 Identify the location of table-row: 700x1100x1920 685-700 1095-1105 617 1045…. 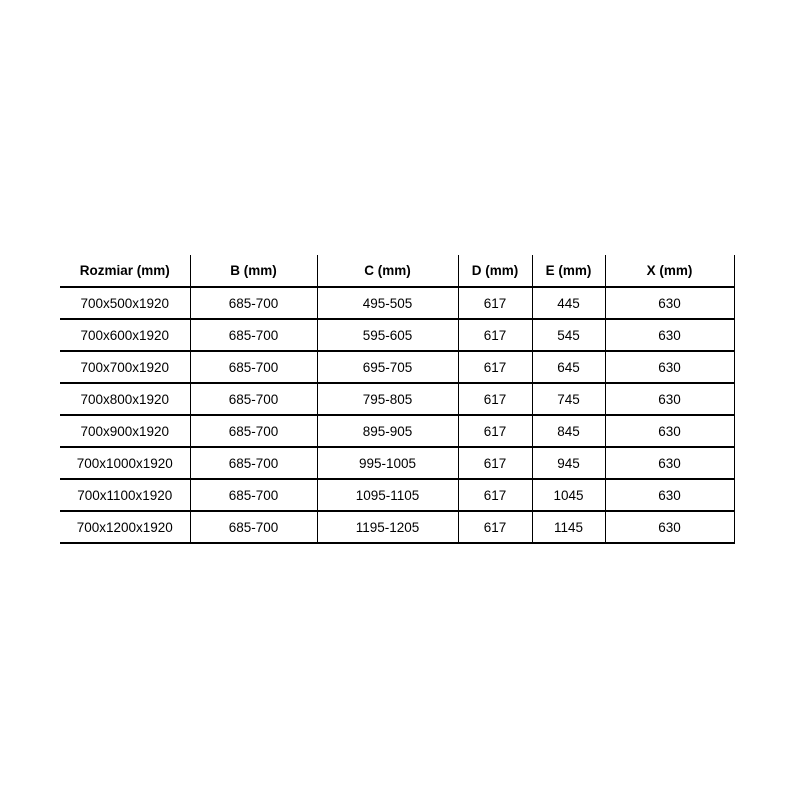
(397, 495).